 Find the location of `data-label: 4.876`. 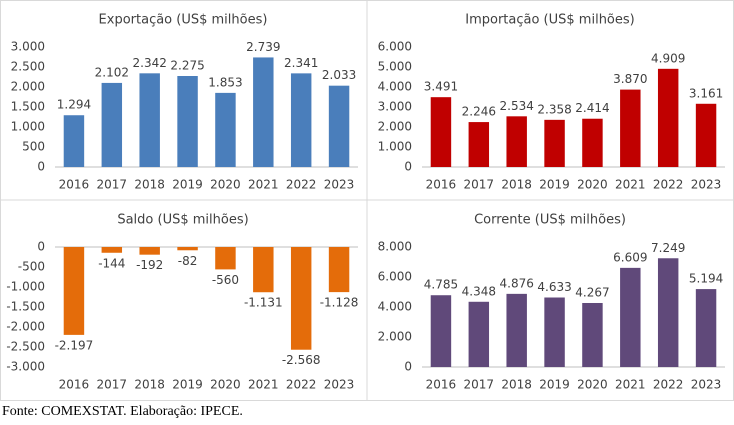

data-label: 4.876 is located at coordinates (517, 283).